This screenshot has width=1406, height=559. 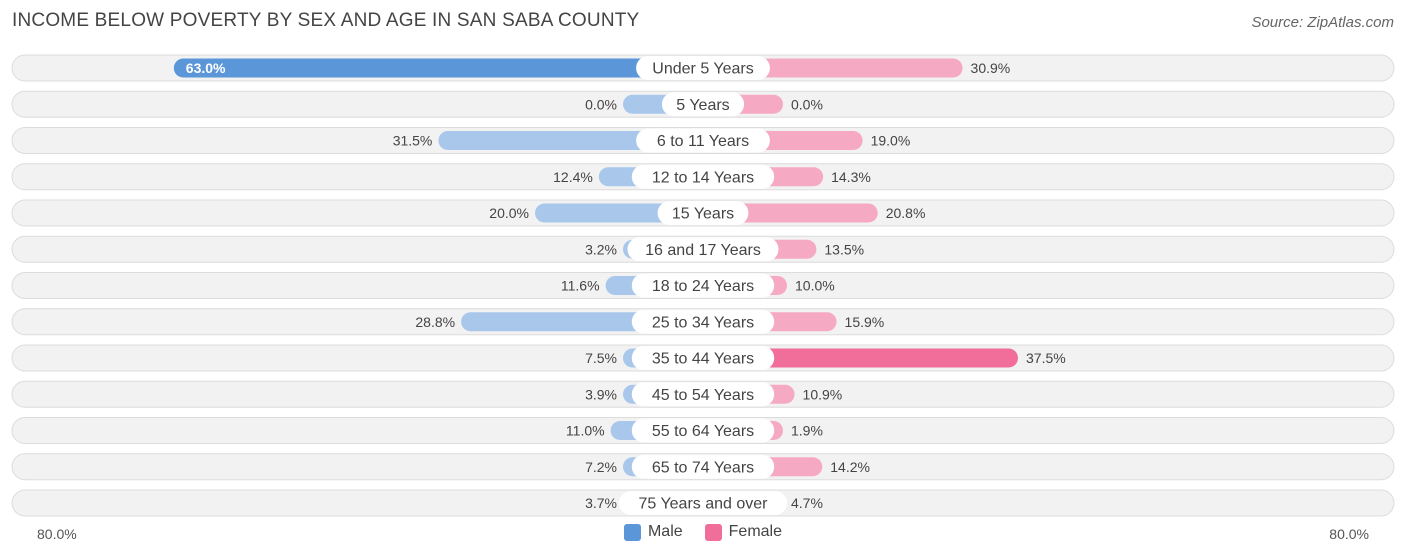 What do you see at coordinates (573, 177) in the screenshot?
I see `value-label-male: 12.4%` at bounding box center [573, 177].